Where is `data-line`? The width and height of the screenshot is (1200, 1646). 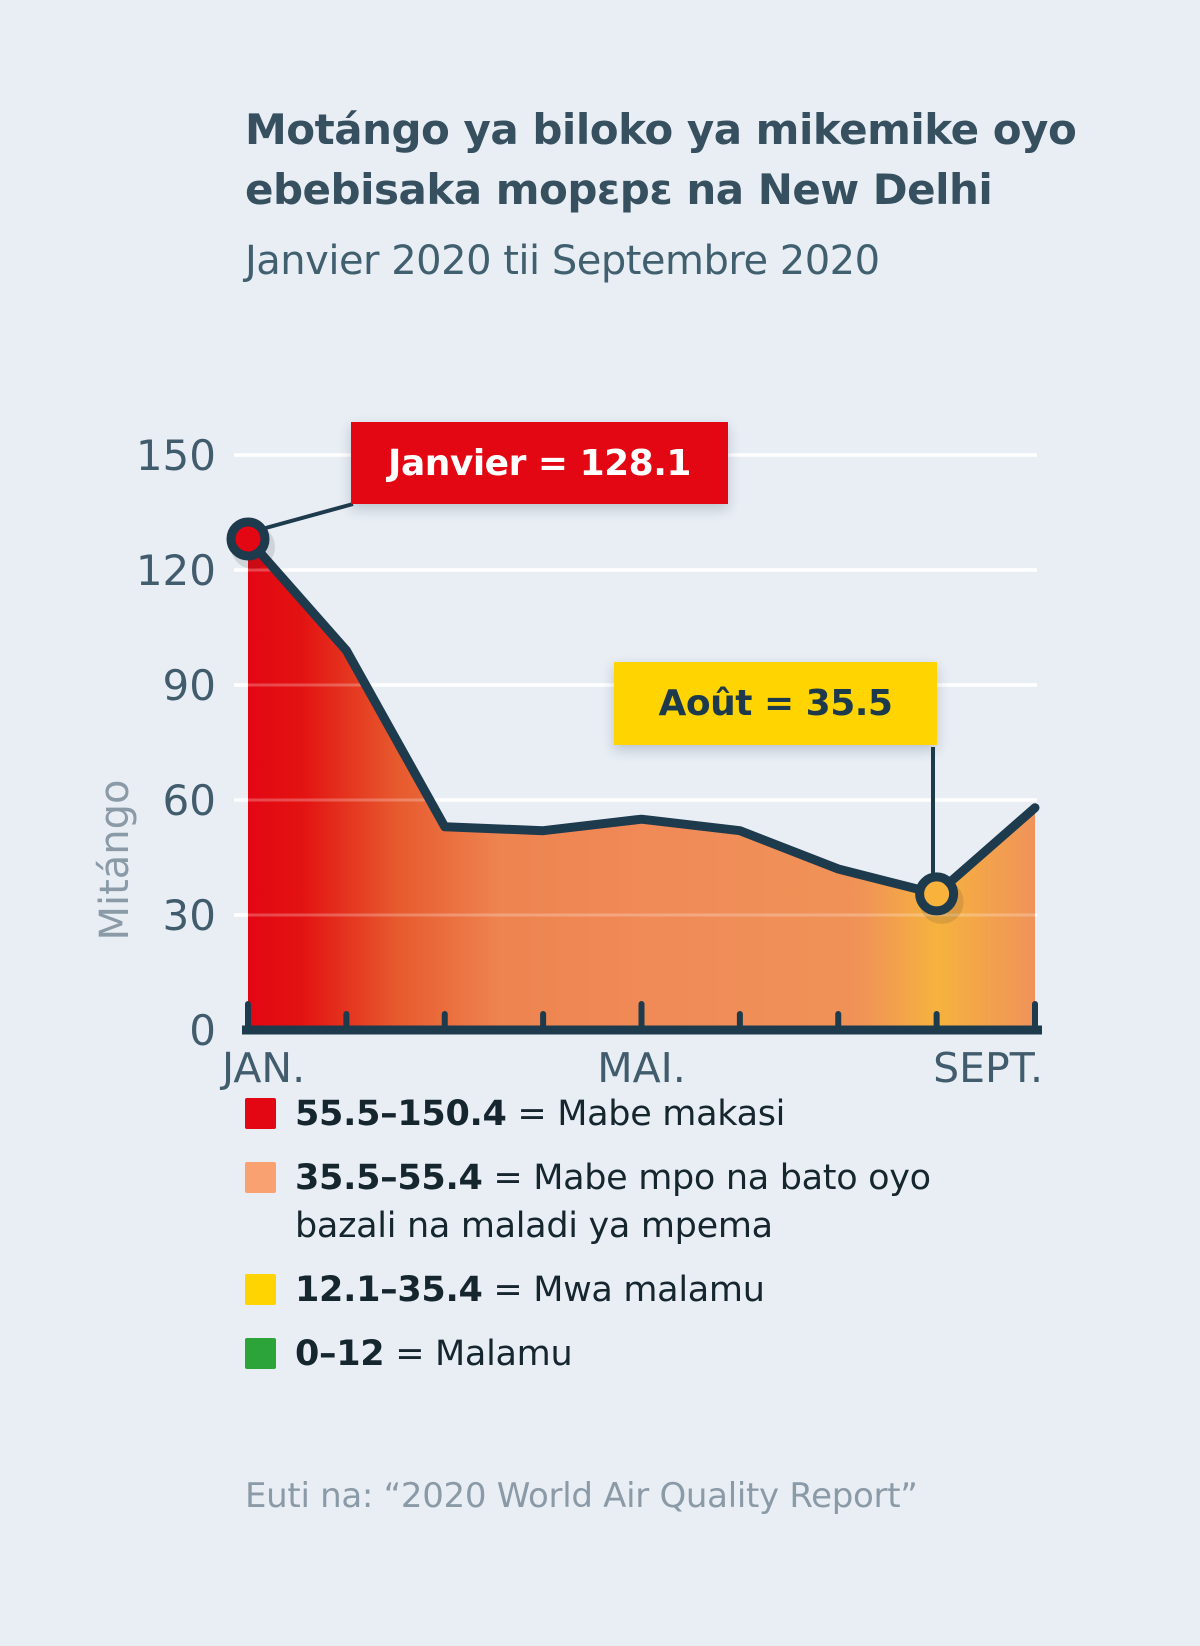
data-line is located at coordinates (641, 716).